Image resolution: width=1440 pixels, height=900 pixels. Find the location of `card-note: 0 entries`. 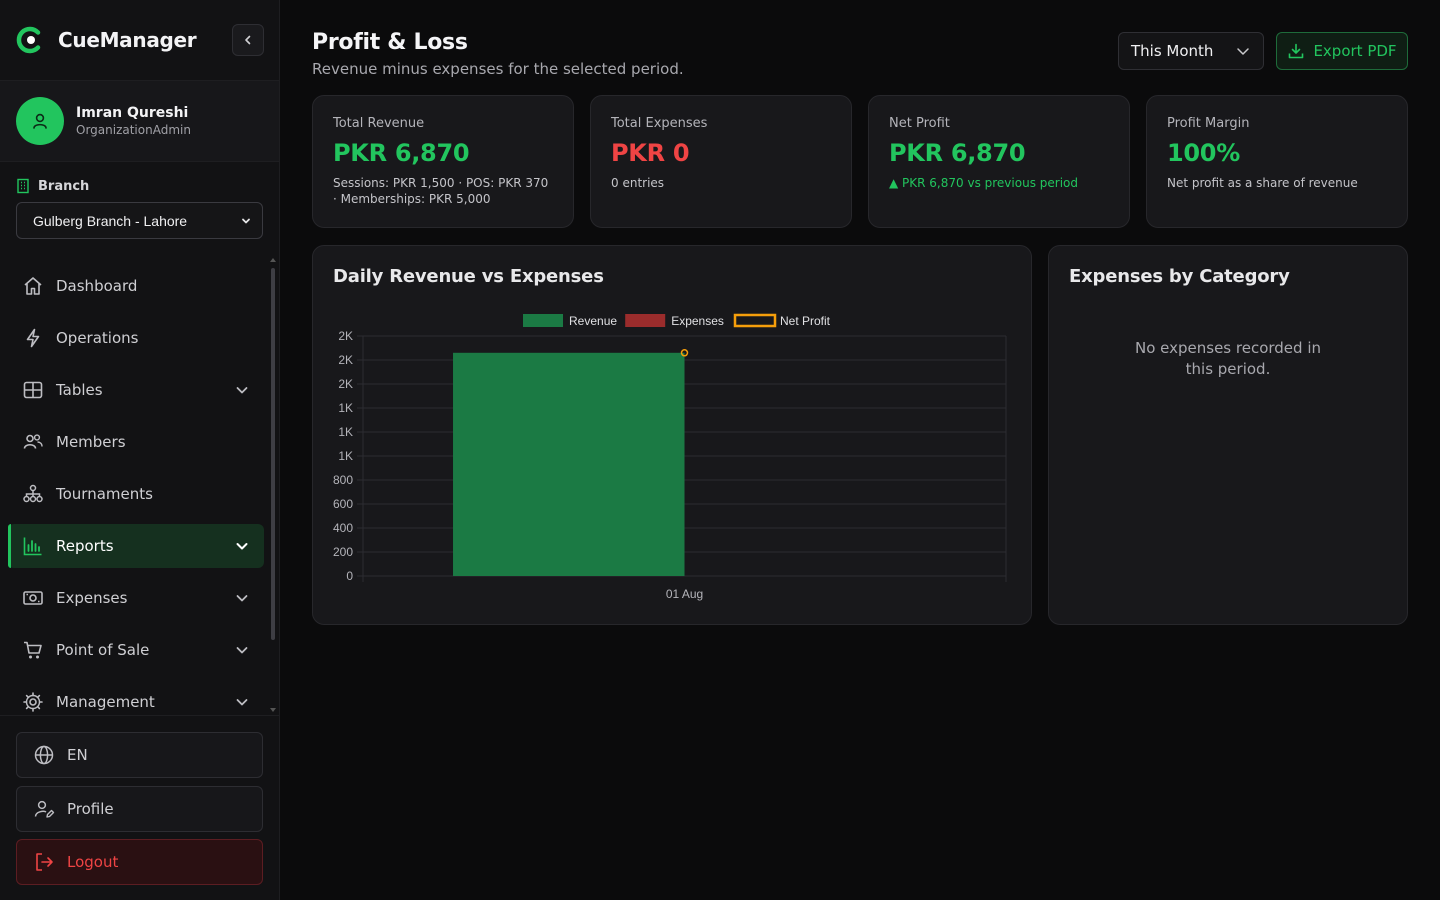

card-note: 0 entries is located at coordinates (638, 183).